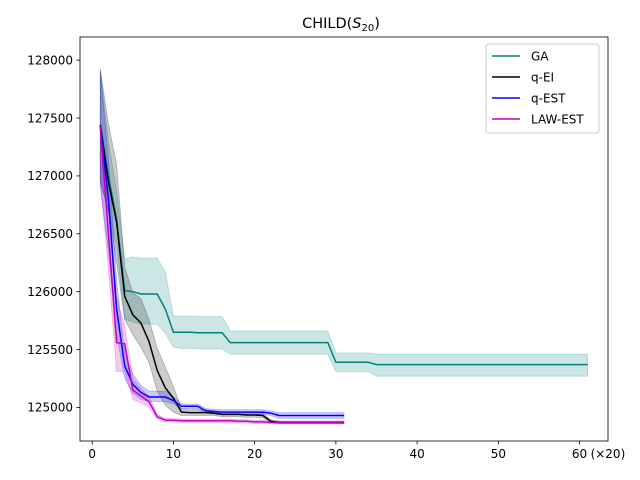  I want to click on chart-title: CHILD(S20), so click(341, 25).